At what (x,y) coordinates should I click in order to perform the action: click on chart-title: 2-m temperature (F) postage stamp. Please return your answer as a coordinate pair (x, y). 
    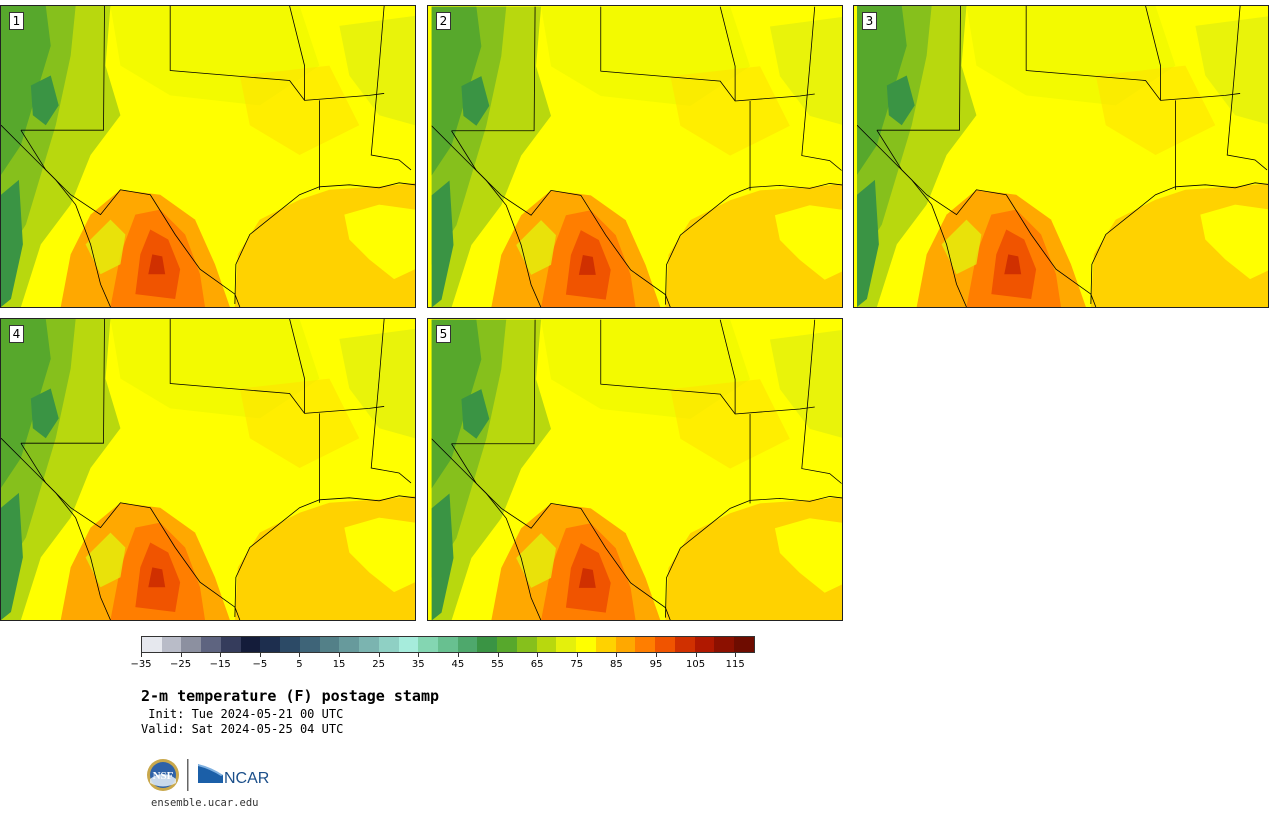
    Looking at the image, I should click on (290, 696).